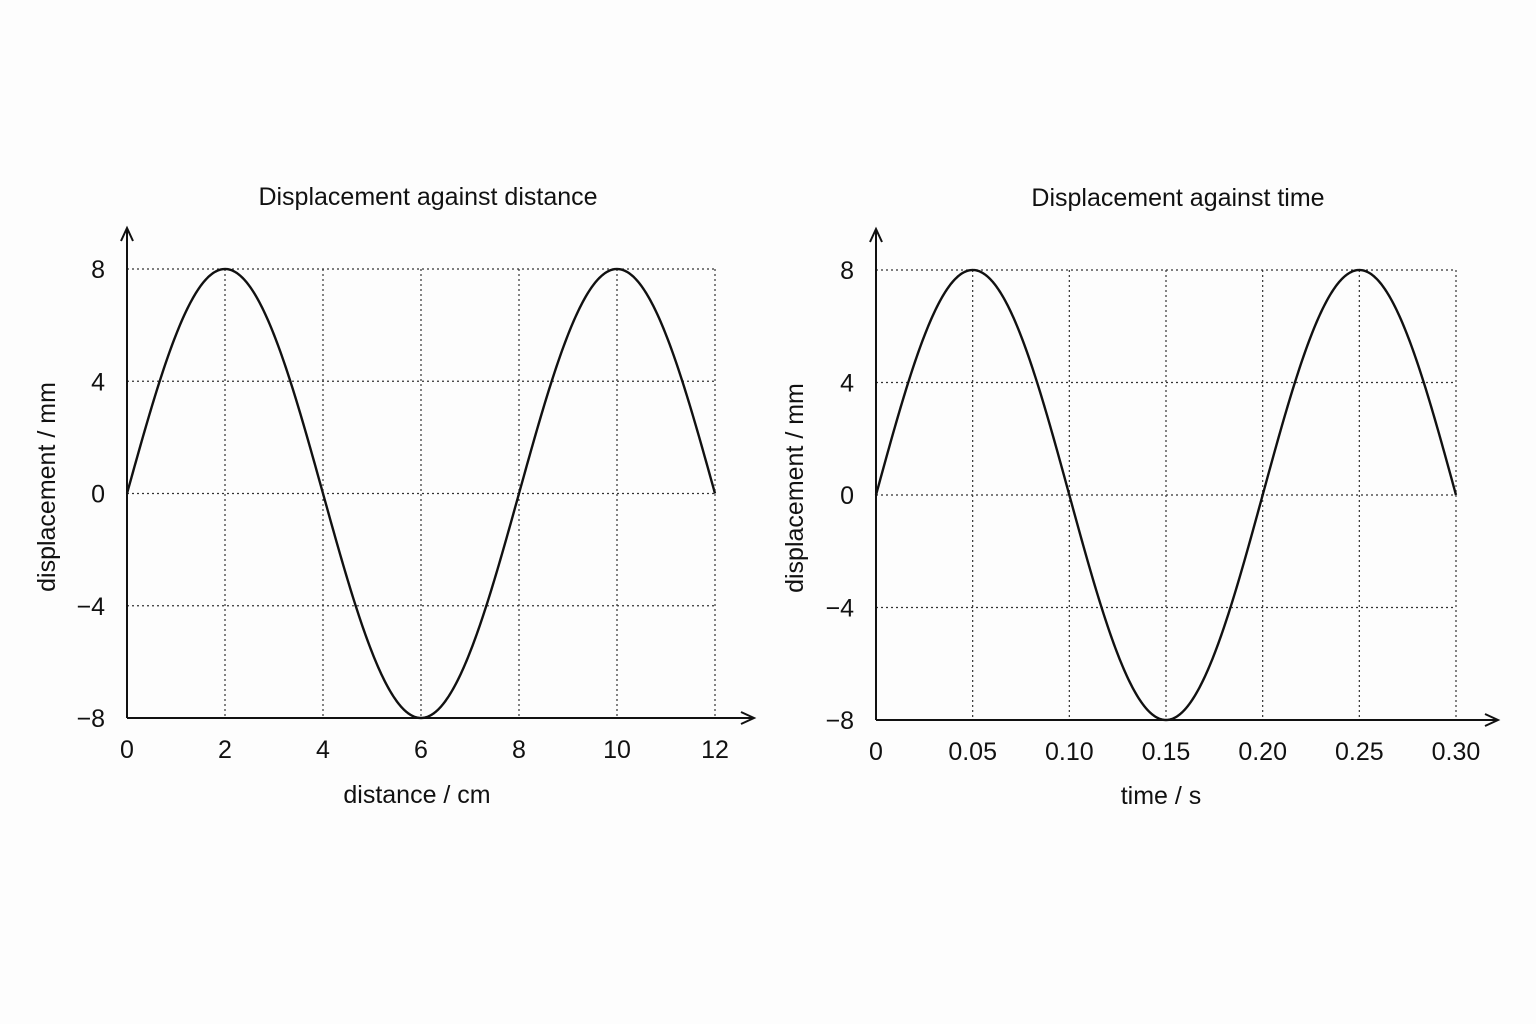  I want to click on distance-x-tick-label: 2, so click(225, 750).